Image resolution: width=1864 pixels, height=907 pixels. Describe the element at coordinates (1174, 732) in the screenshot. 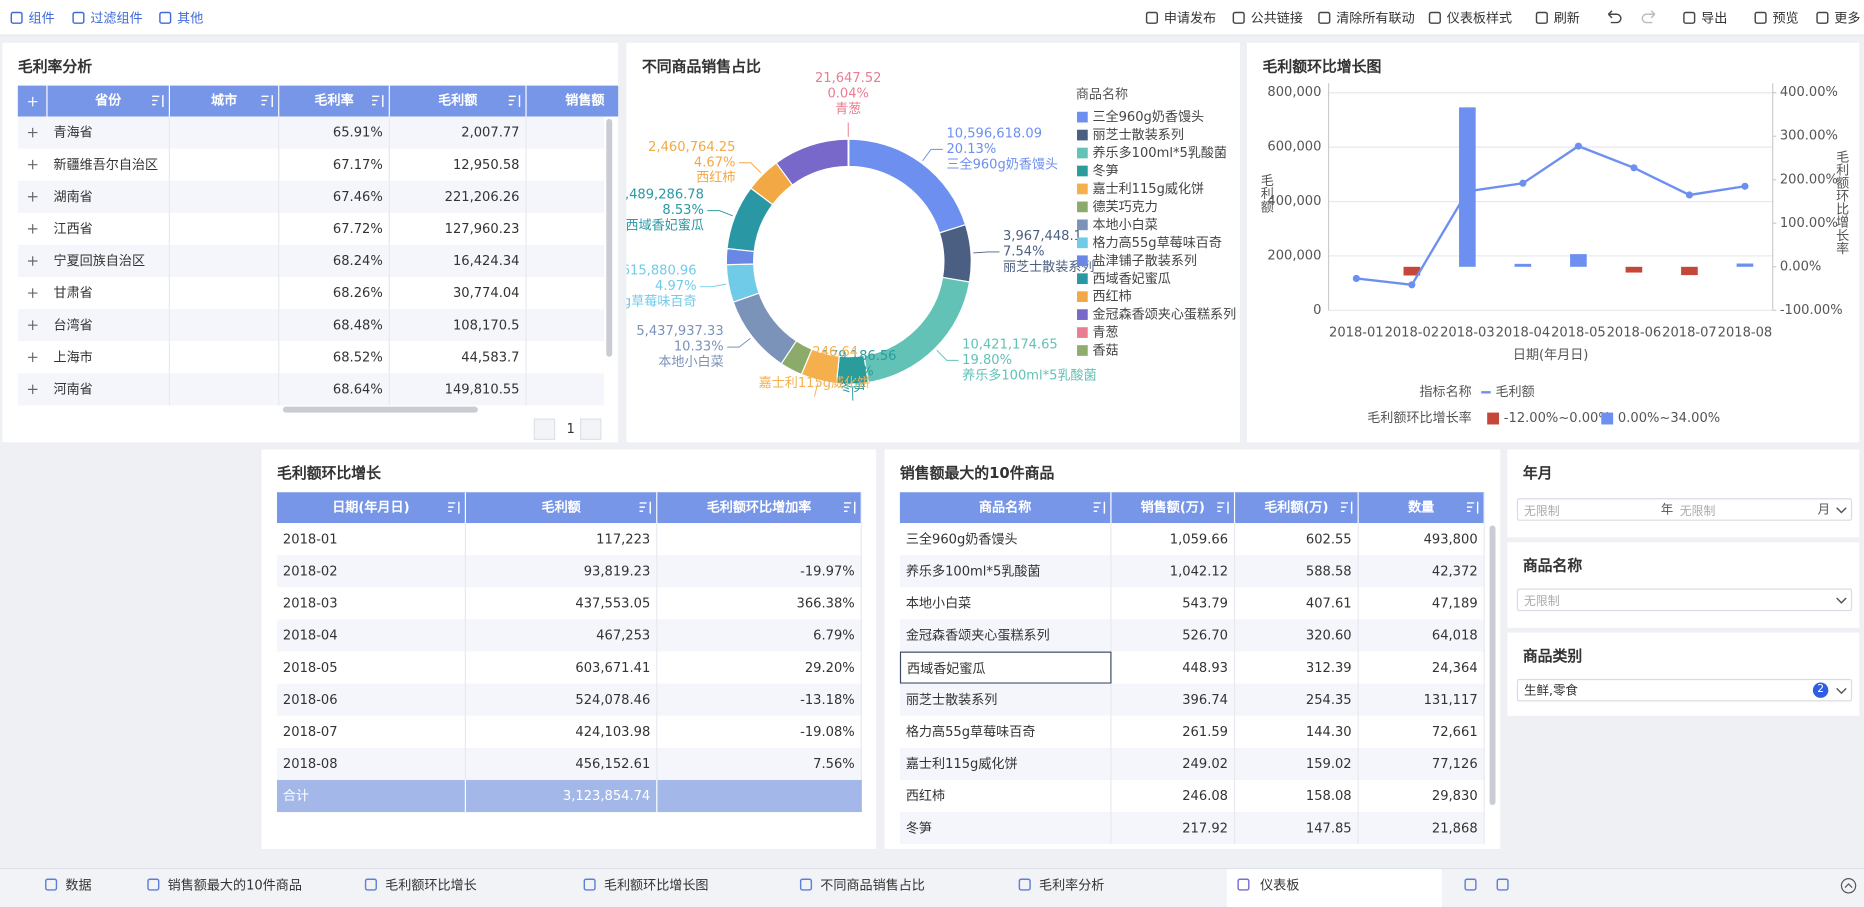

I see `table-cell: 261.59` at that location.